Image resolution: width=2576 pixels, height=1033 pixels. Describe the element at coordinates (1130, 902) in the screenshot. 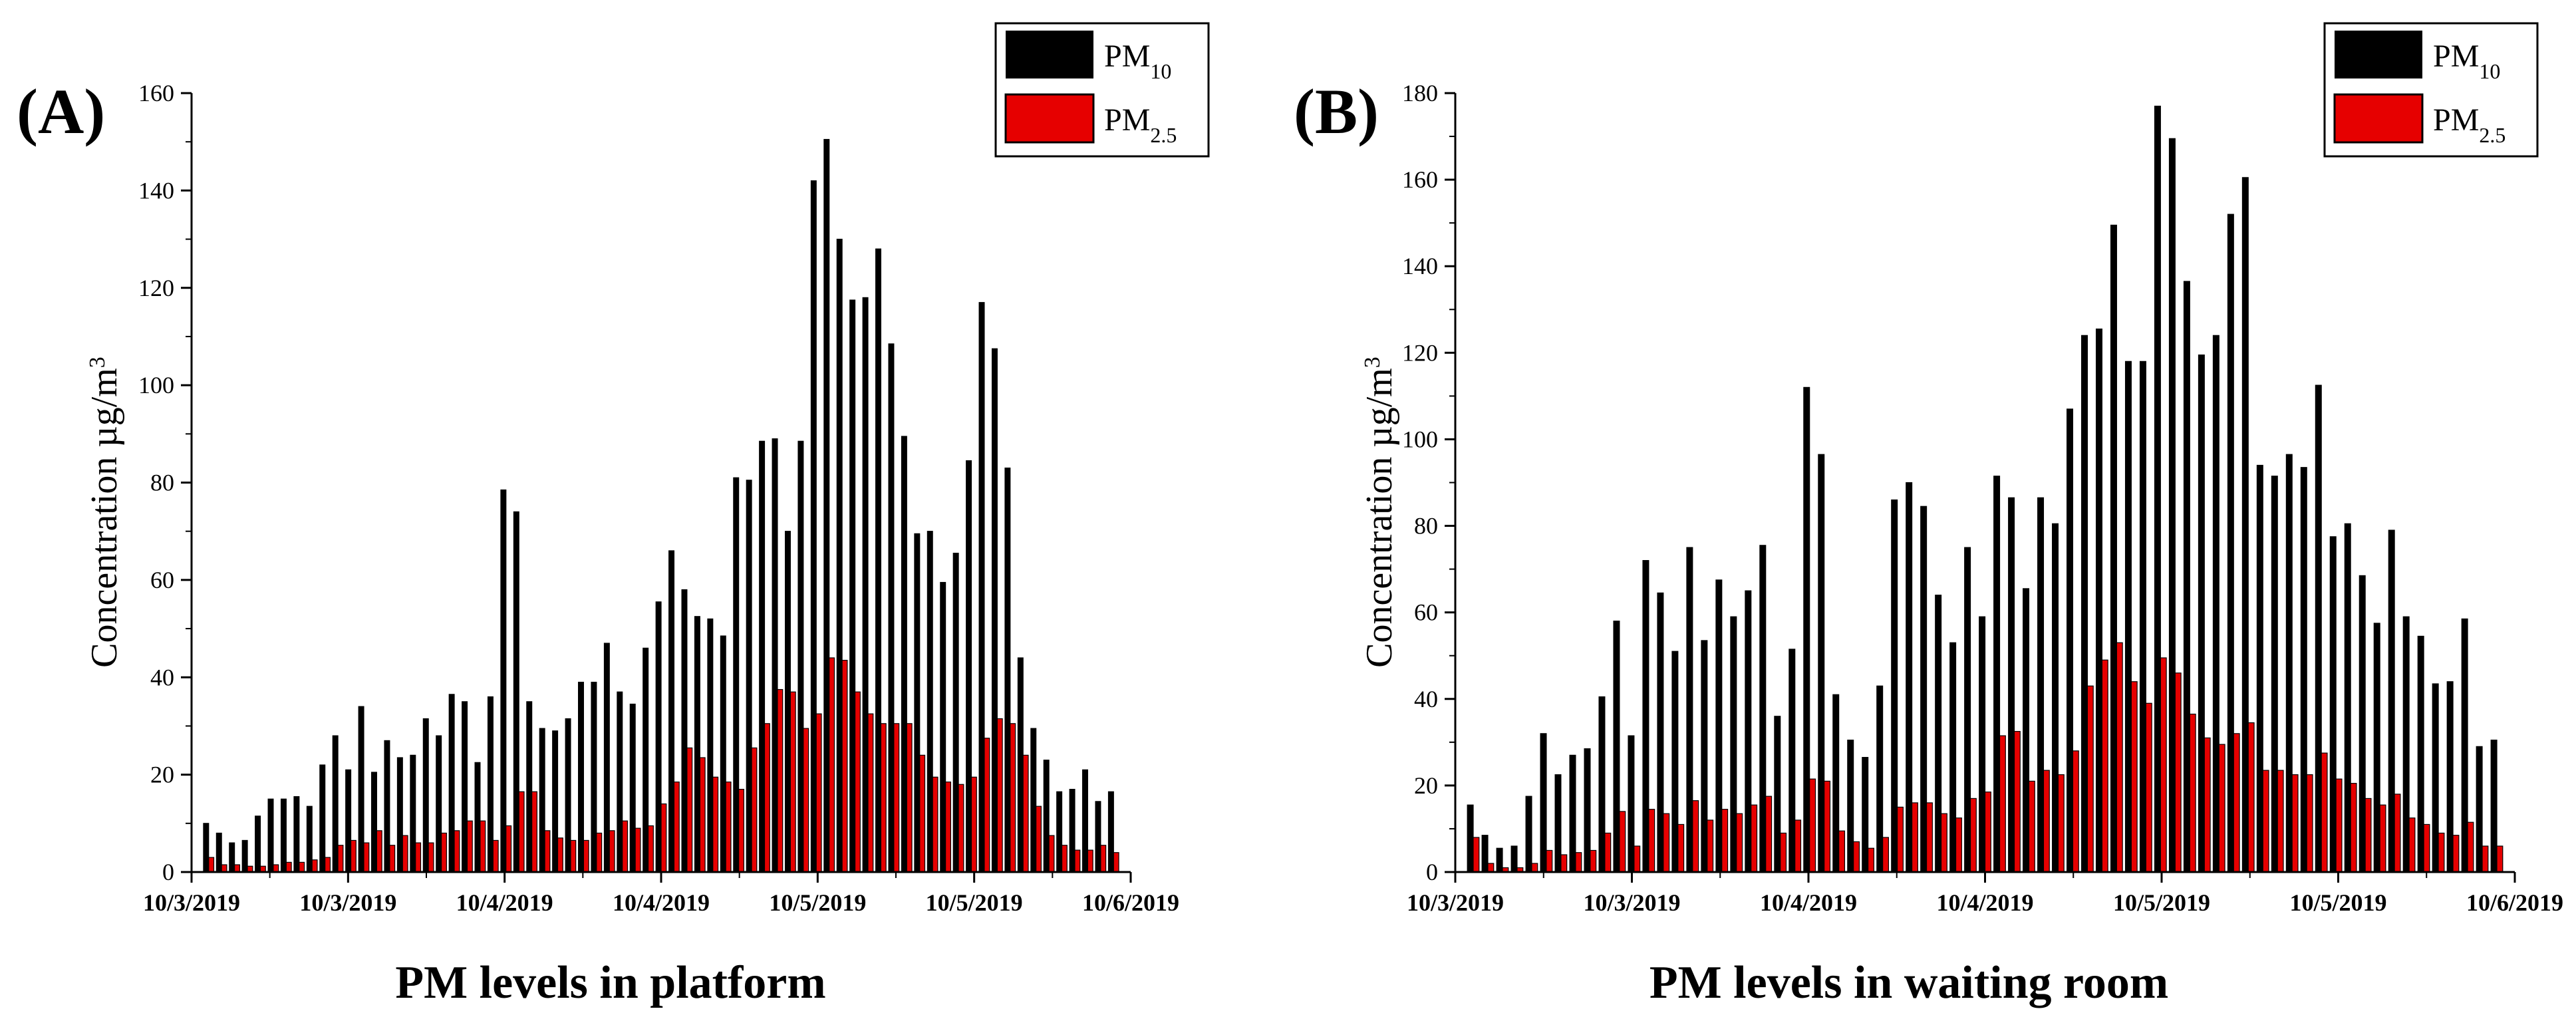

I see `panel-a-x-tick-label-6: 10/6/2019` at that location.